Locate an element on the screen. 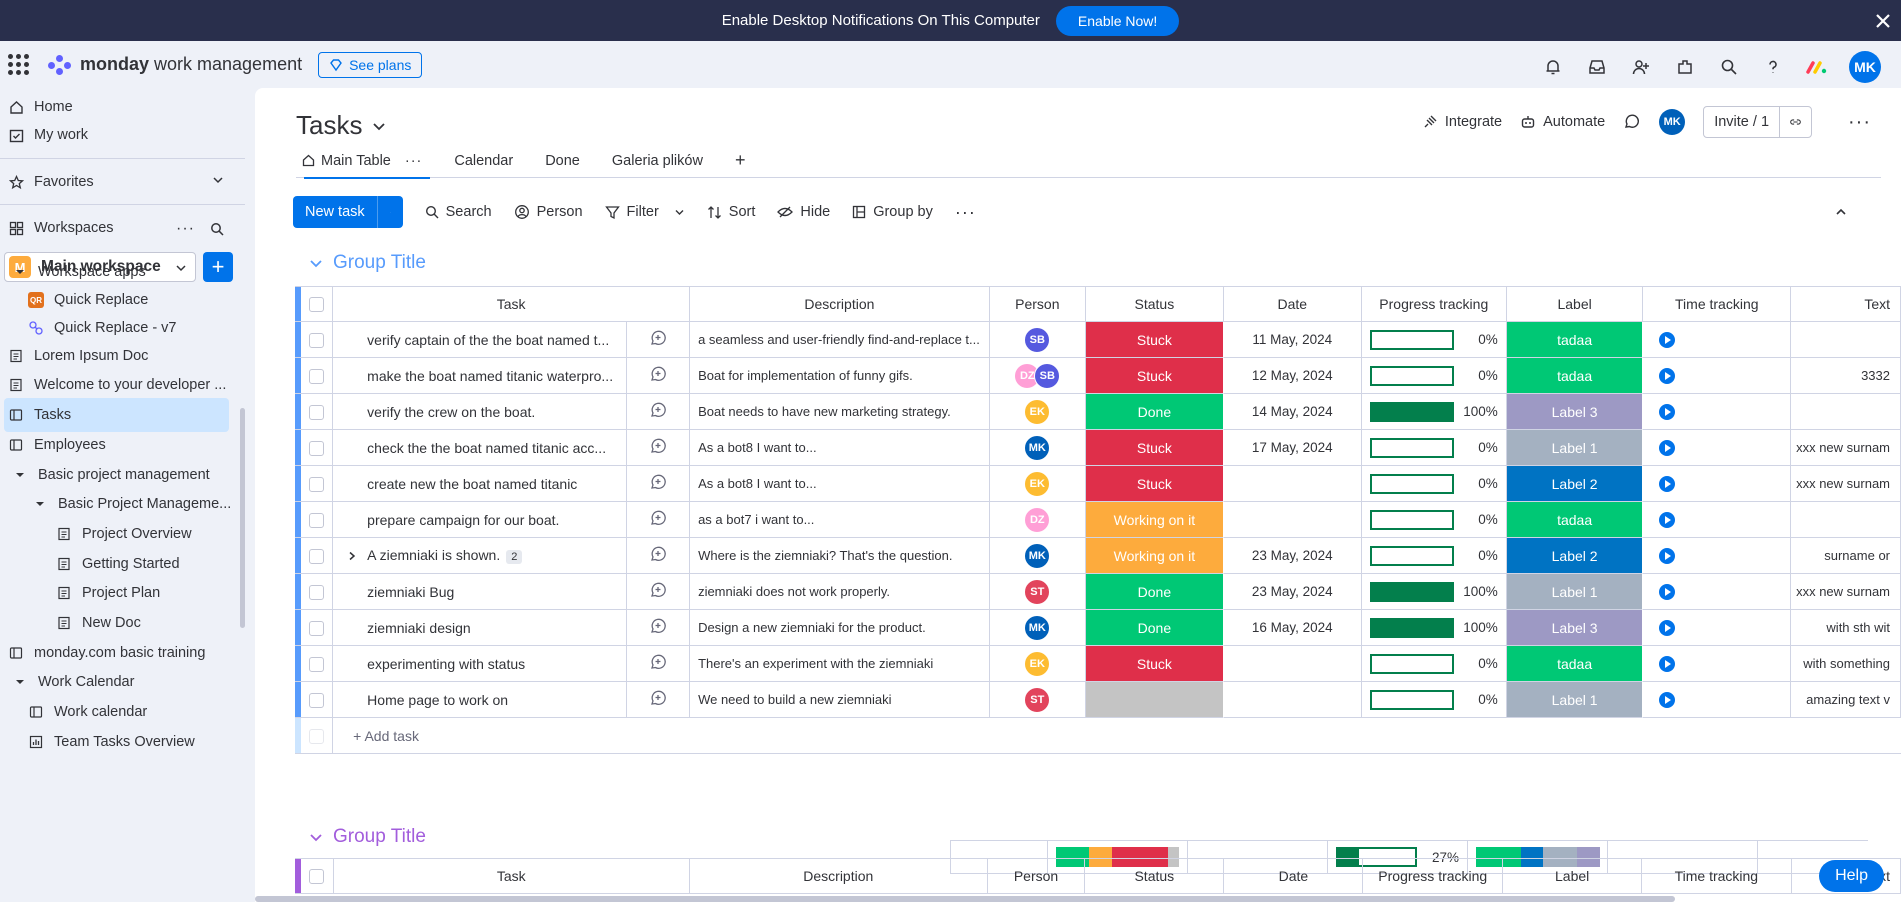  person-filter-button: Person is located at coordinates (548, 212).